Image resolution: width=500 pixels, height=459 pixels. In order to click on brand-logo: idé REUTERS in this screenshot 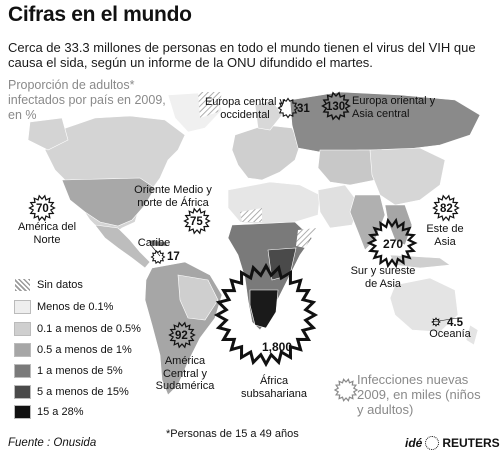, I will do `click(452, 443)`.